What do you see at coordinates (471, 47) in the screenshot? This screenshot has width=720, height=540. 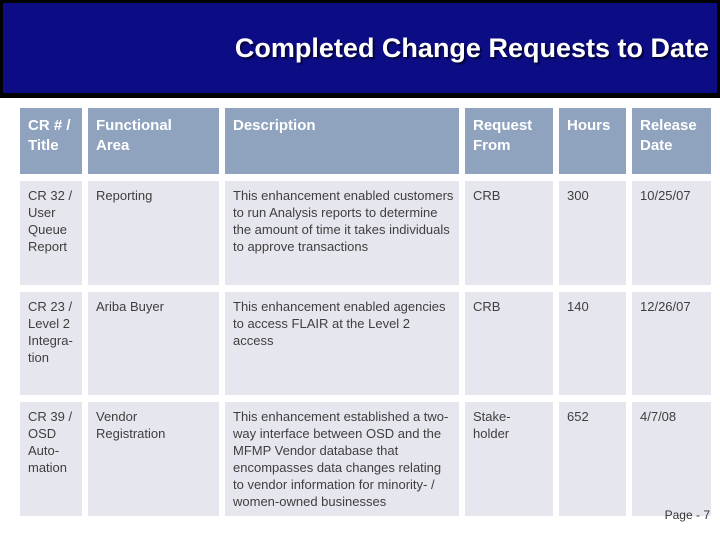 I see `slide-title: Completed Change Requests to Date` at bounding box center [471, 47].